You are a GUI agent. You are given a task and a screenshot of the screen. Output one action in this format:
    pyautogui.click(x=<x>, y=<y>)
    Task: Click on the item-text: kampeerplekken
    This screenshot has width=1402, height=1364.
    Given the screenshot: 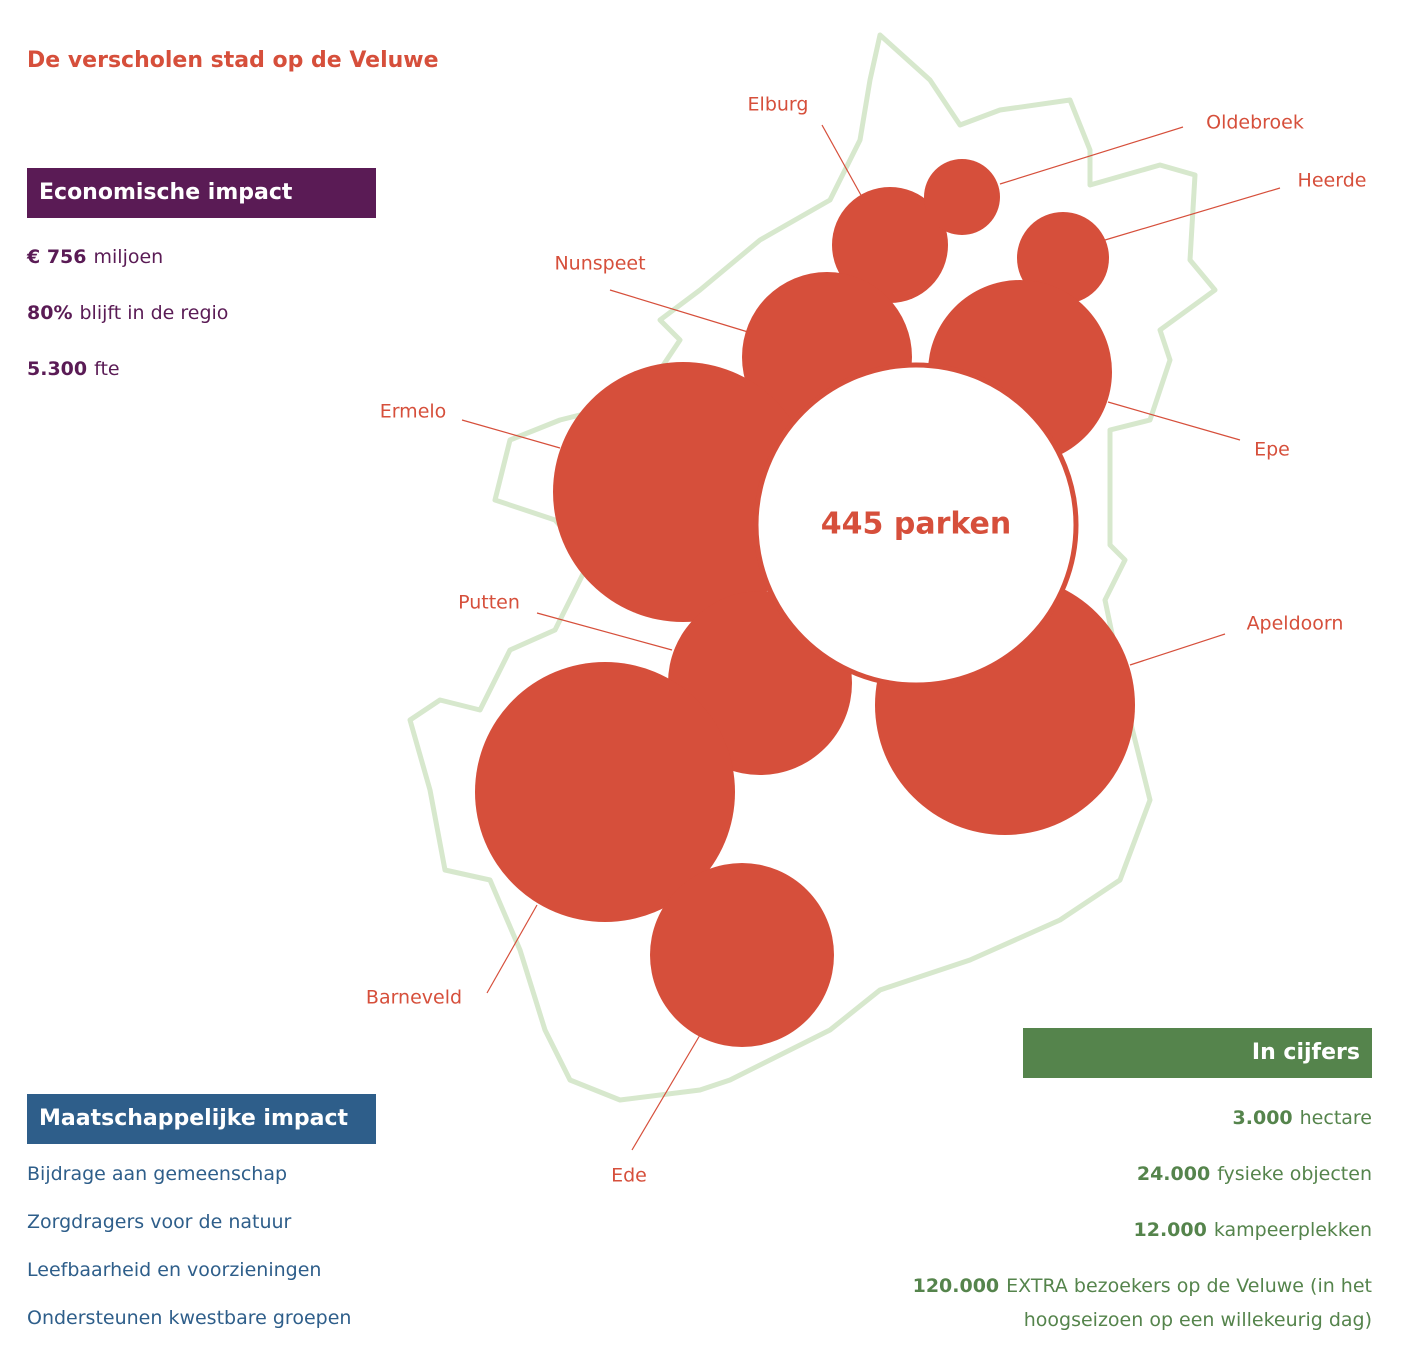 What is the action you would take?
    pyautogui.click(x=1292, y=1230)
    